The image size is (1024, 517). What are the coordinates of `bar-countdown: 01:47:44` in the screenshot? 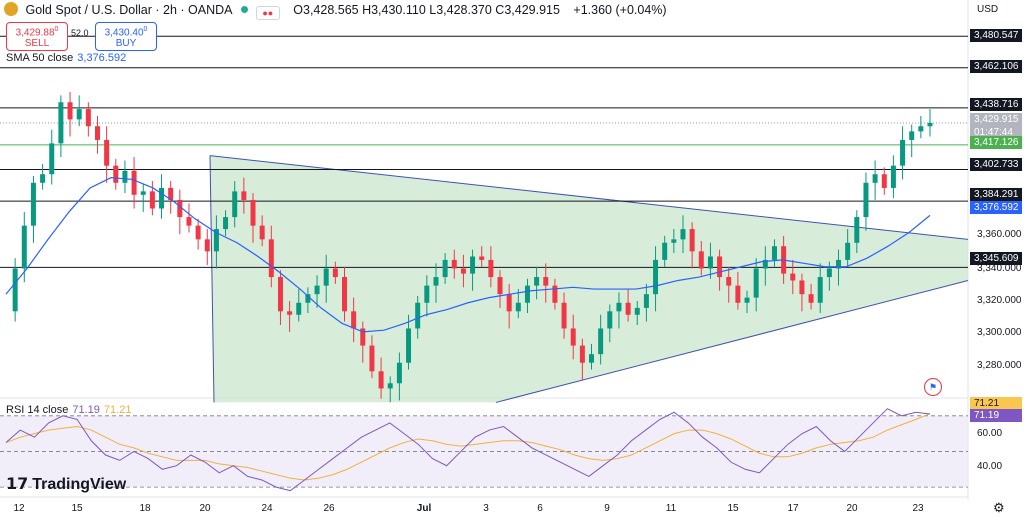 It's located at (993, 132).